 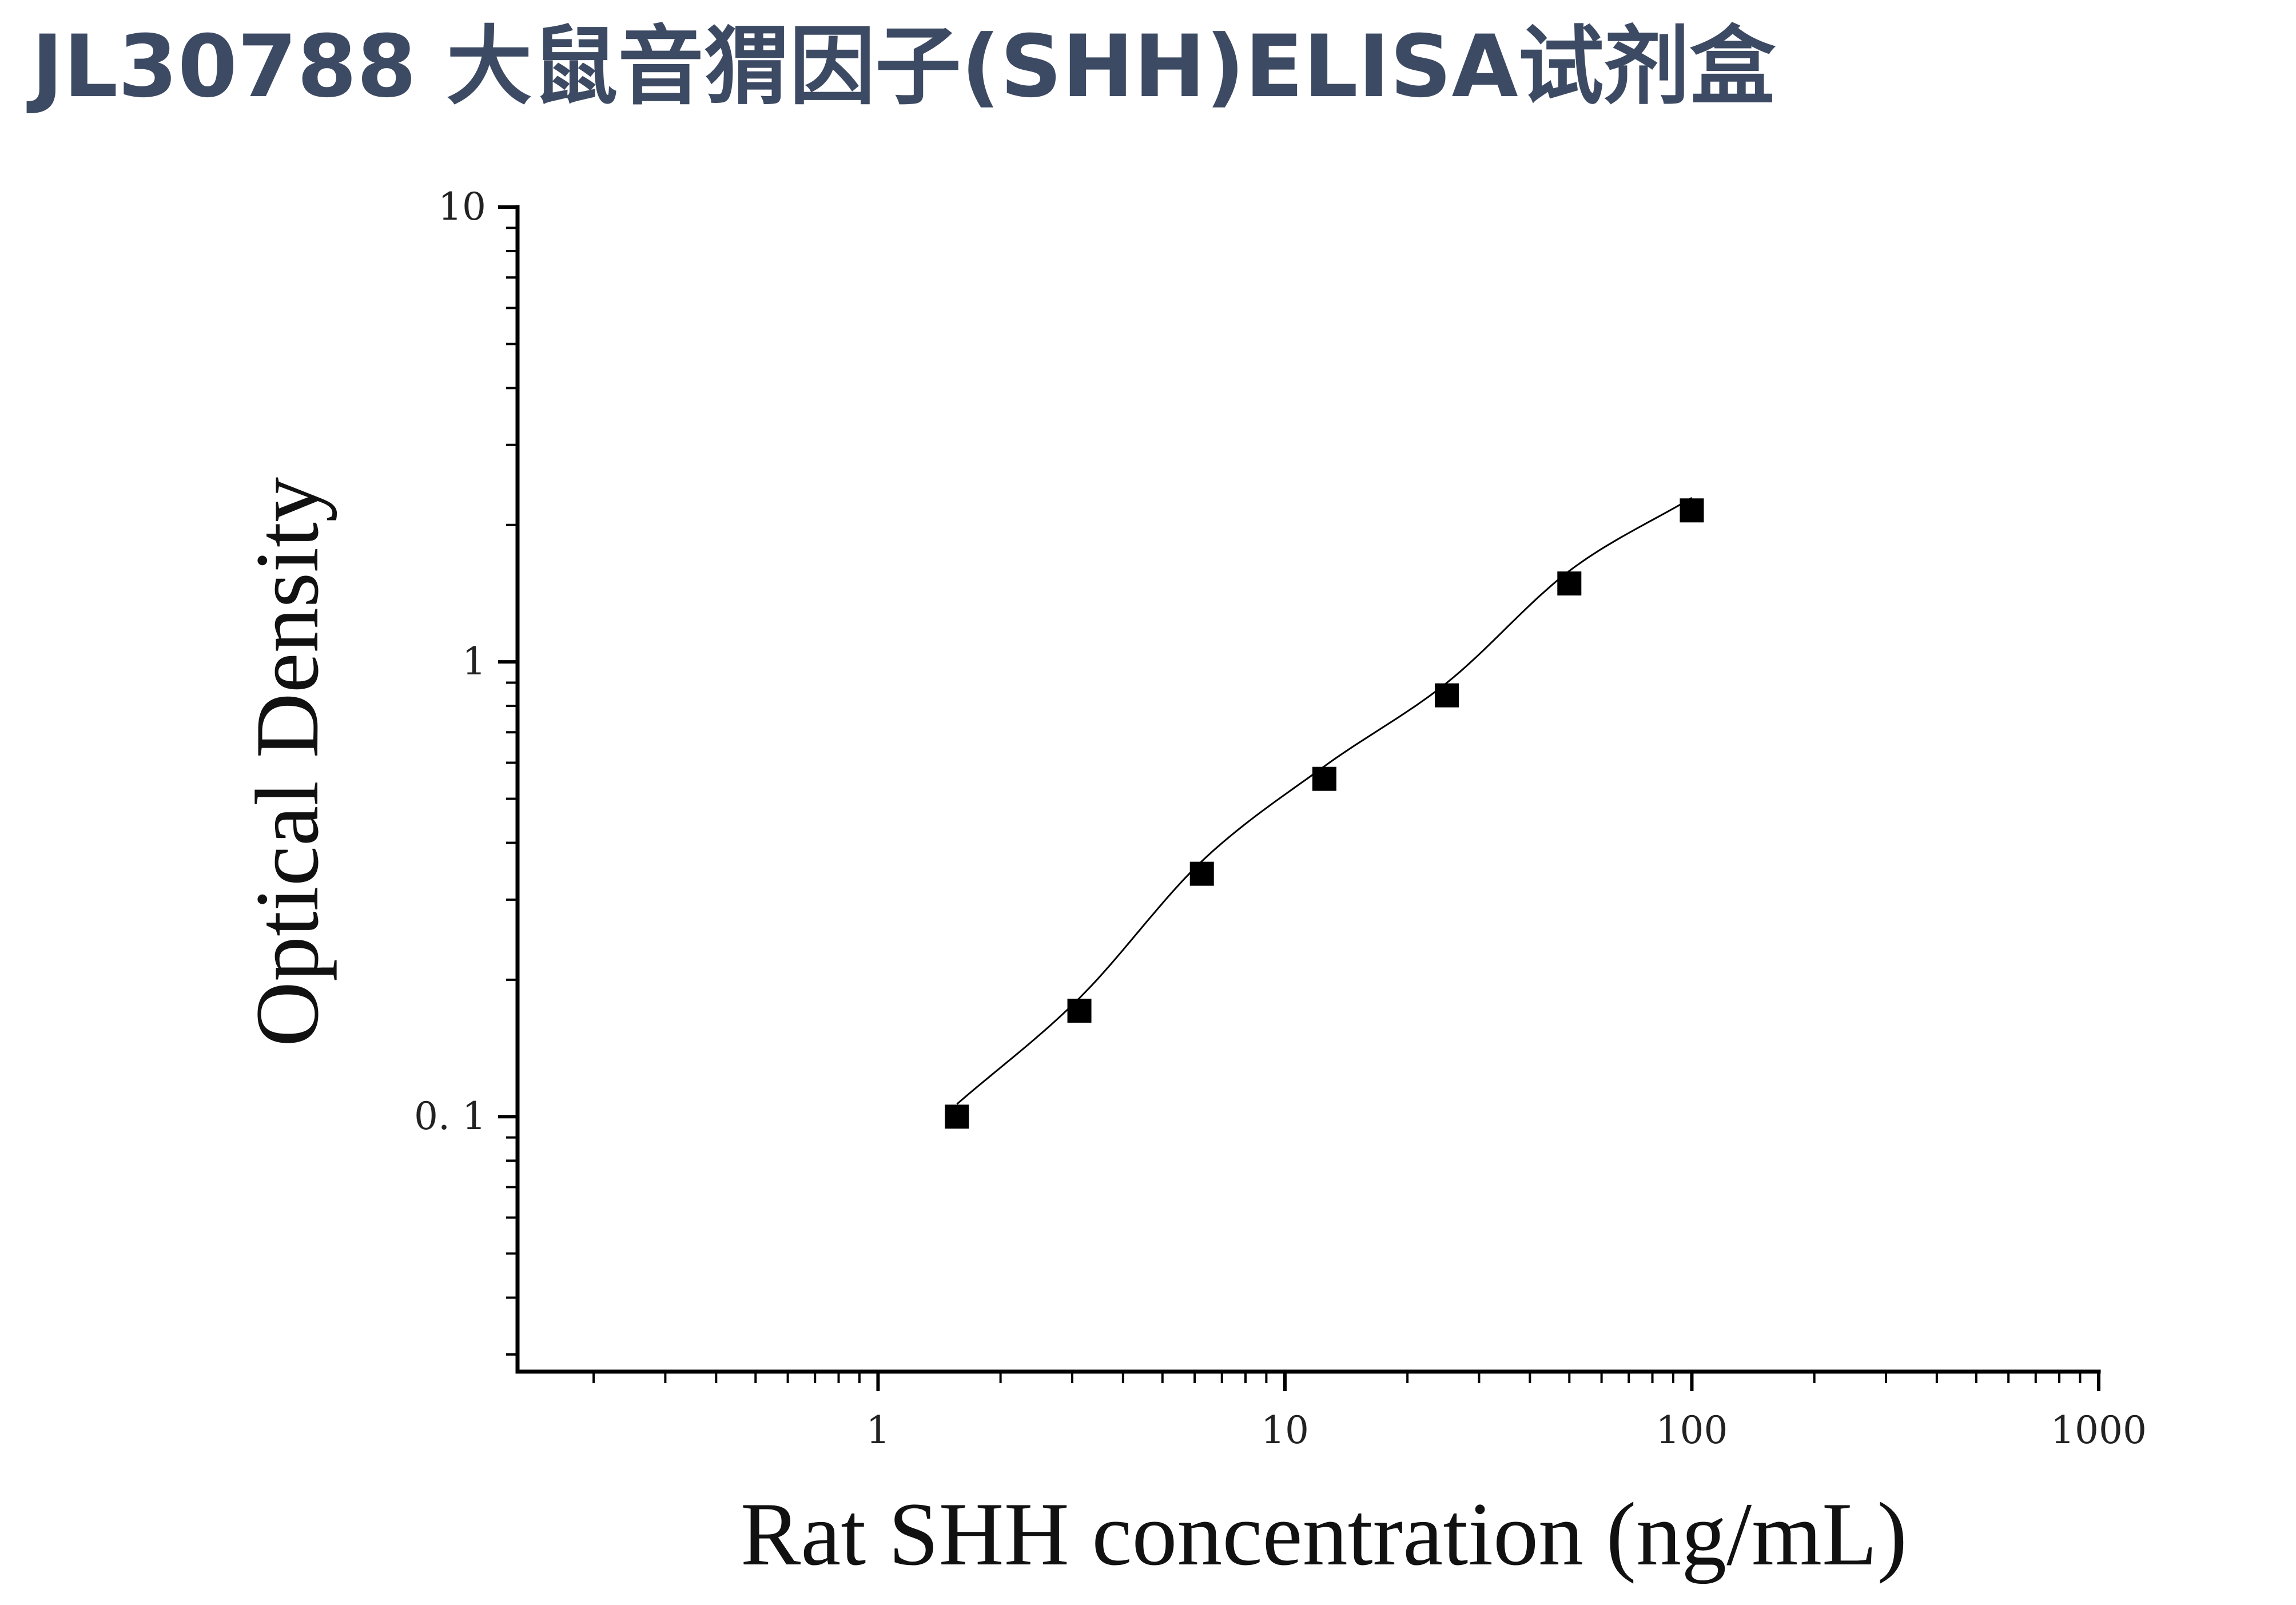 I want to click on page-title: JL30788 大鼠音猬因子(SHH)ELISA试剂盒, so click(x=904, y=67).